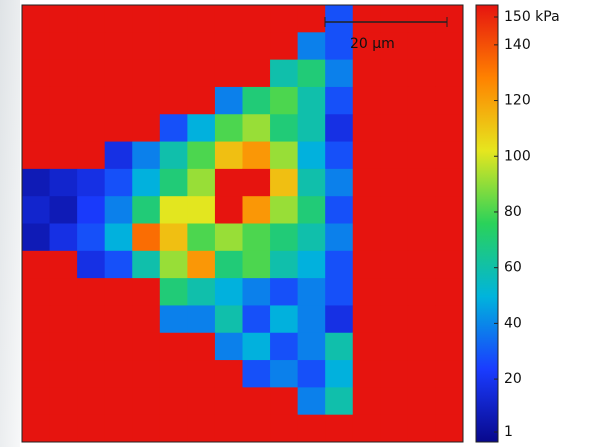 This screenshot has width=599, height=447. I want to click on colorbar-tick-label: 40, so click(513, 323).